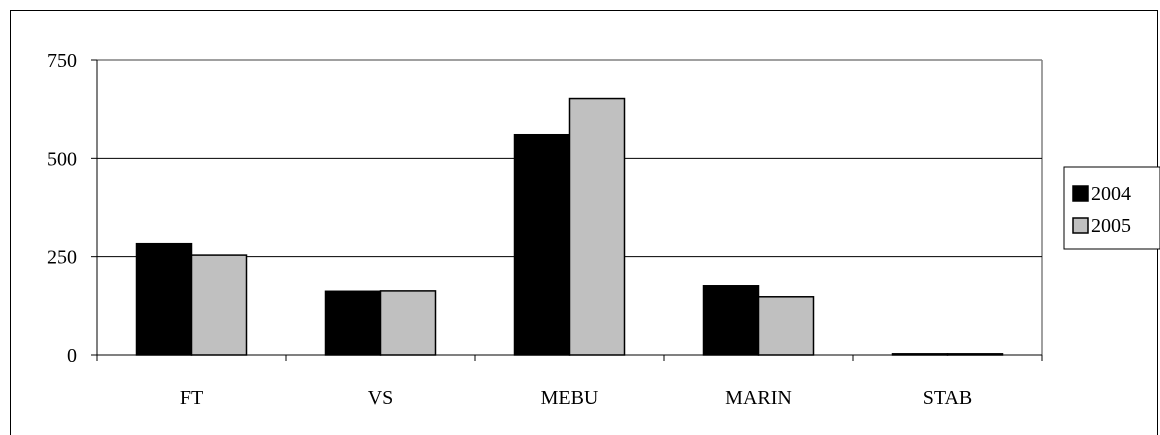 The width and height of the screenshot is (1160, 435). Describe the element at coordinates (219, 305) in the screenshot. I see `bar-ft-2005` at that location.